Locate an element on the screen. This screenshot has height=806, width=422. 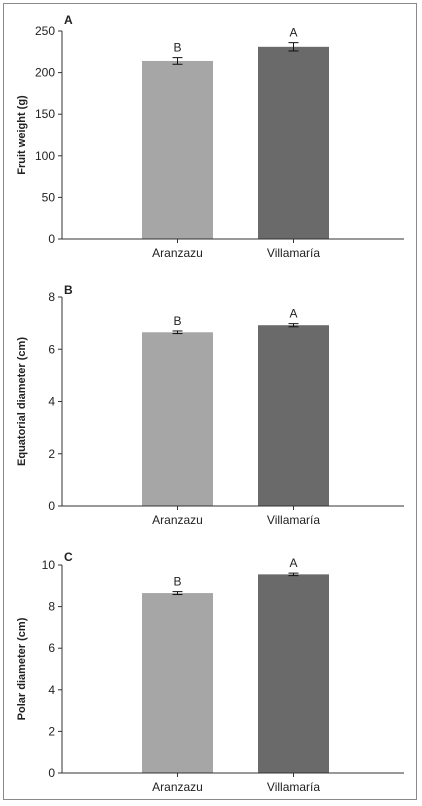
y-tick-label: 10 is located at coordinates (49, 565).